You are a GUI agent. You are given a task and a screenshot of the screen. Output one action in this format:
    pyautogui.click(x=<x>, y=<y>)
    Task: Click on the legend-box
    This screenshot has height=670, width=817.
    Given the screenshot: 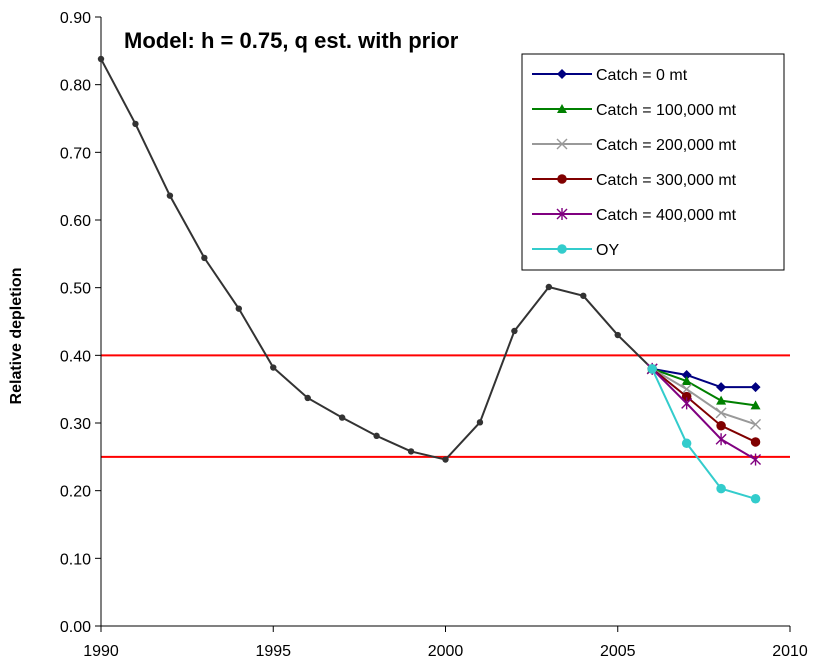 What is the action you would take?
    pyautogui.click(x=653, y=162)
    